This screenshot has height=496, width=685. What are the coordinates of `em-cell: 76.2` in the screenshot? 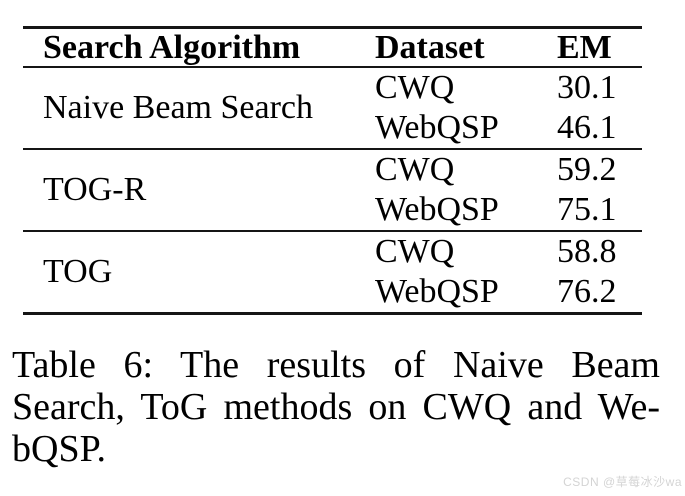 It's located at (587, 291).